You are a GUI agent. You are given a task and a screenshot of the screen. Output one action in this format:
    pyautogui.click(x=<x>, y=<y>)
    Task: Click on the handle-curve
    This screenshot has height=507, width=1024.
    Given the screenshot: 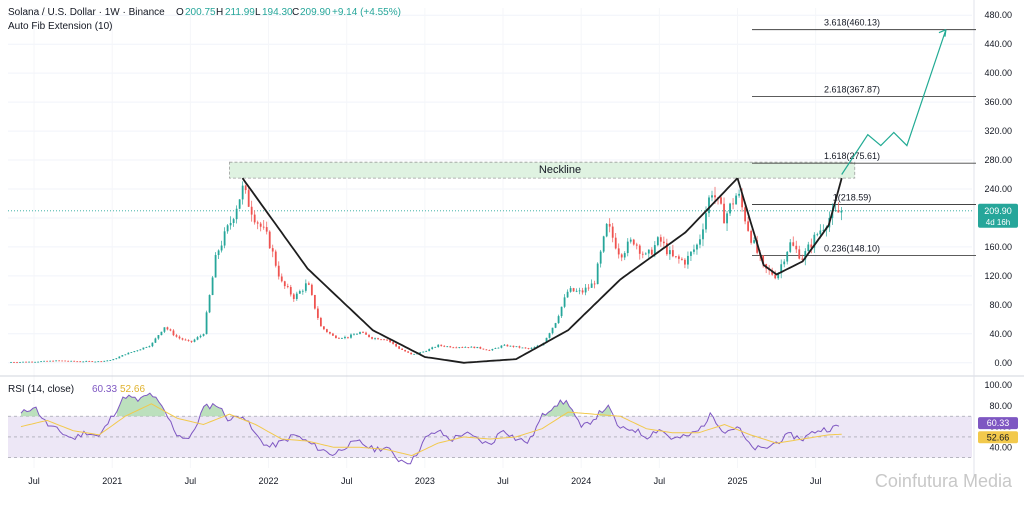 What is the action you would take?
    pyautogui.click(x=789, y=226)
    